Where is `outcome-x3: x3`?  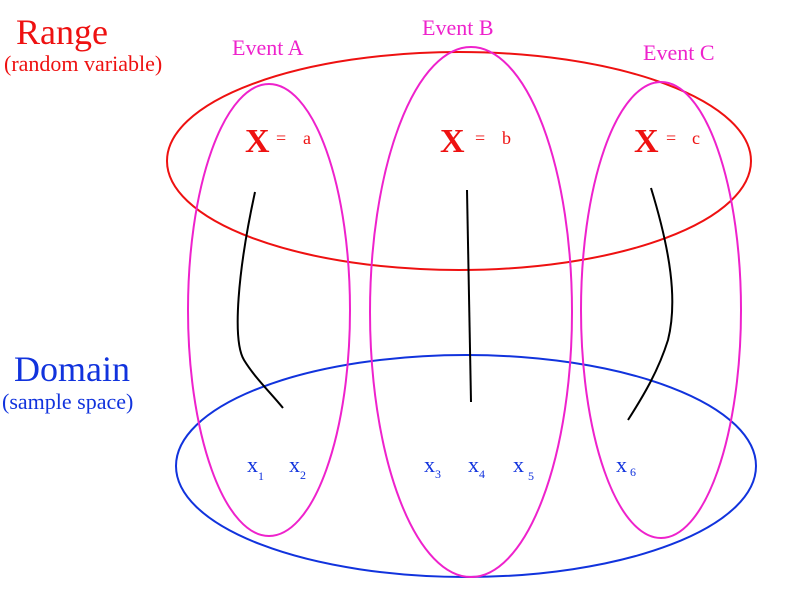 outcome-x3: x3 is located at coordinates (432, 466).